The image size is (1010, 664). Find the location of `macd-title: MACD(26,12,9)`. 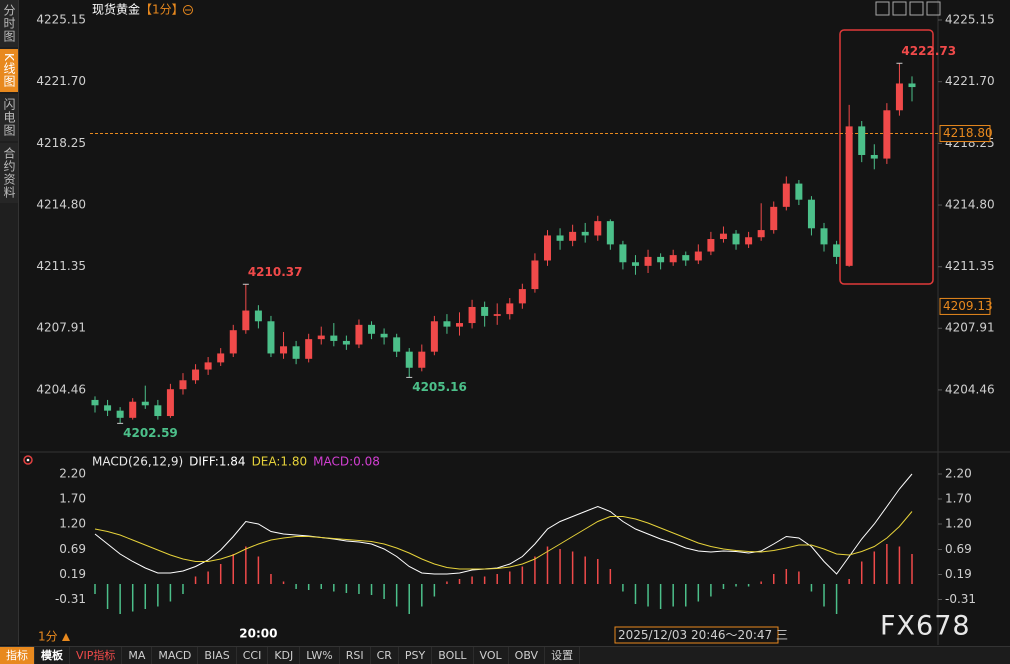

macd-title: MACD(26,12,9) is located at coordinates (137, 462).